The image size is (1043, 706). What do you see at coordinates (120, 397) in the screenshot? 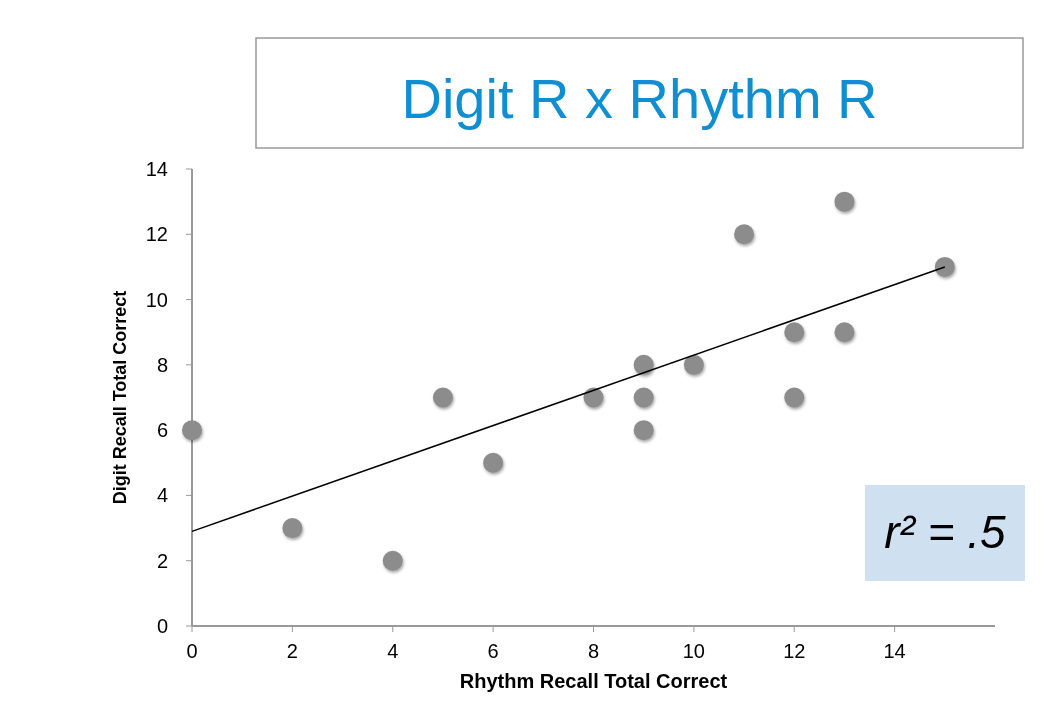
I see `y-axis-title: Digit Recall Total Correct` at bounding box center [120, 397].